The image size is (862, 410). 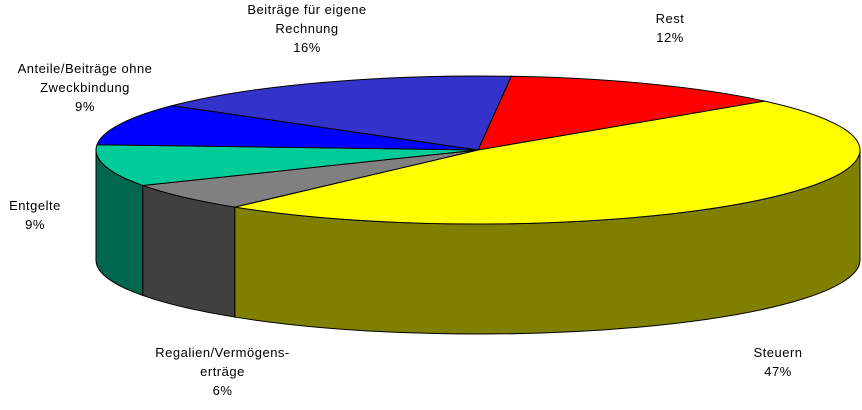 I want to click on slice-label: Regalien/Vermögens-erträge 6%, so click(x=222, y=371).